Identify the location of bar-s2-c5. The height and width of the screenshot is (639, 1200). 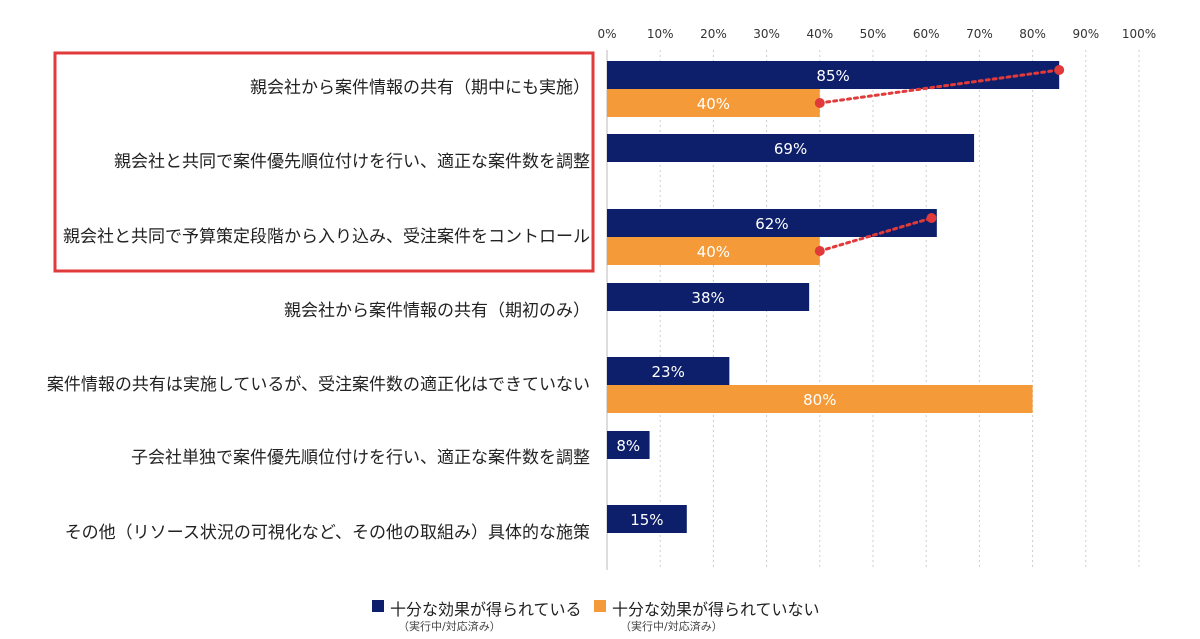
(820, 399).